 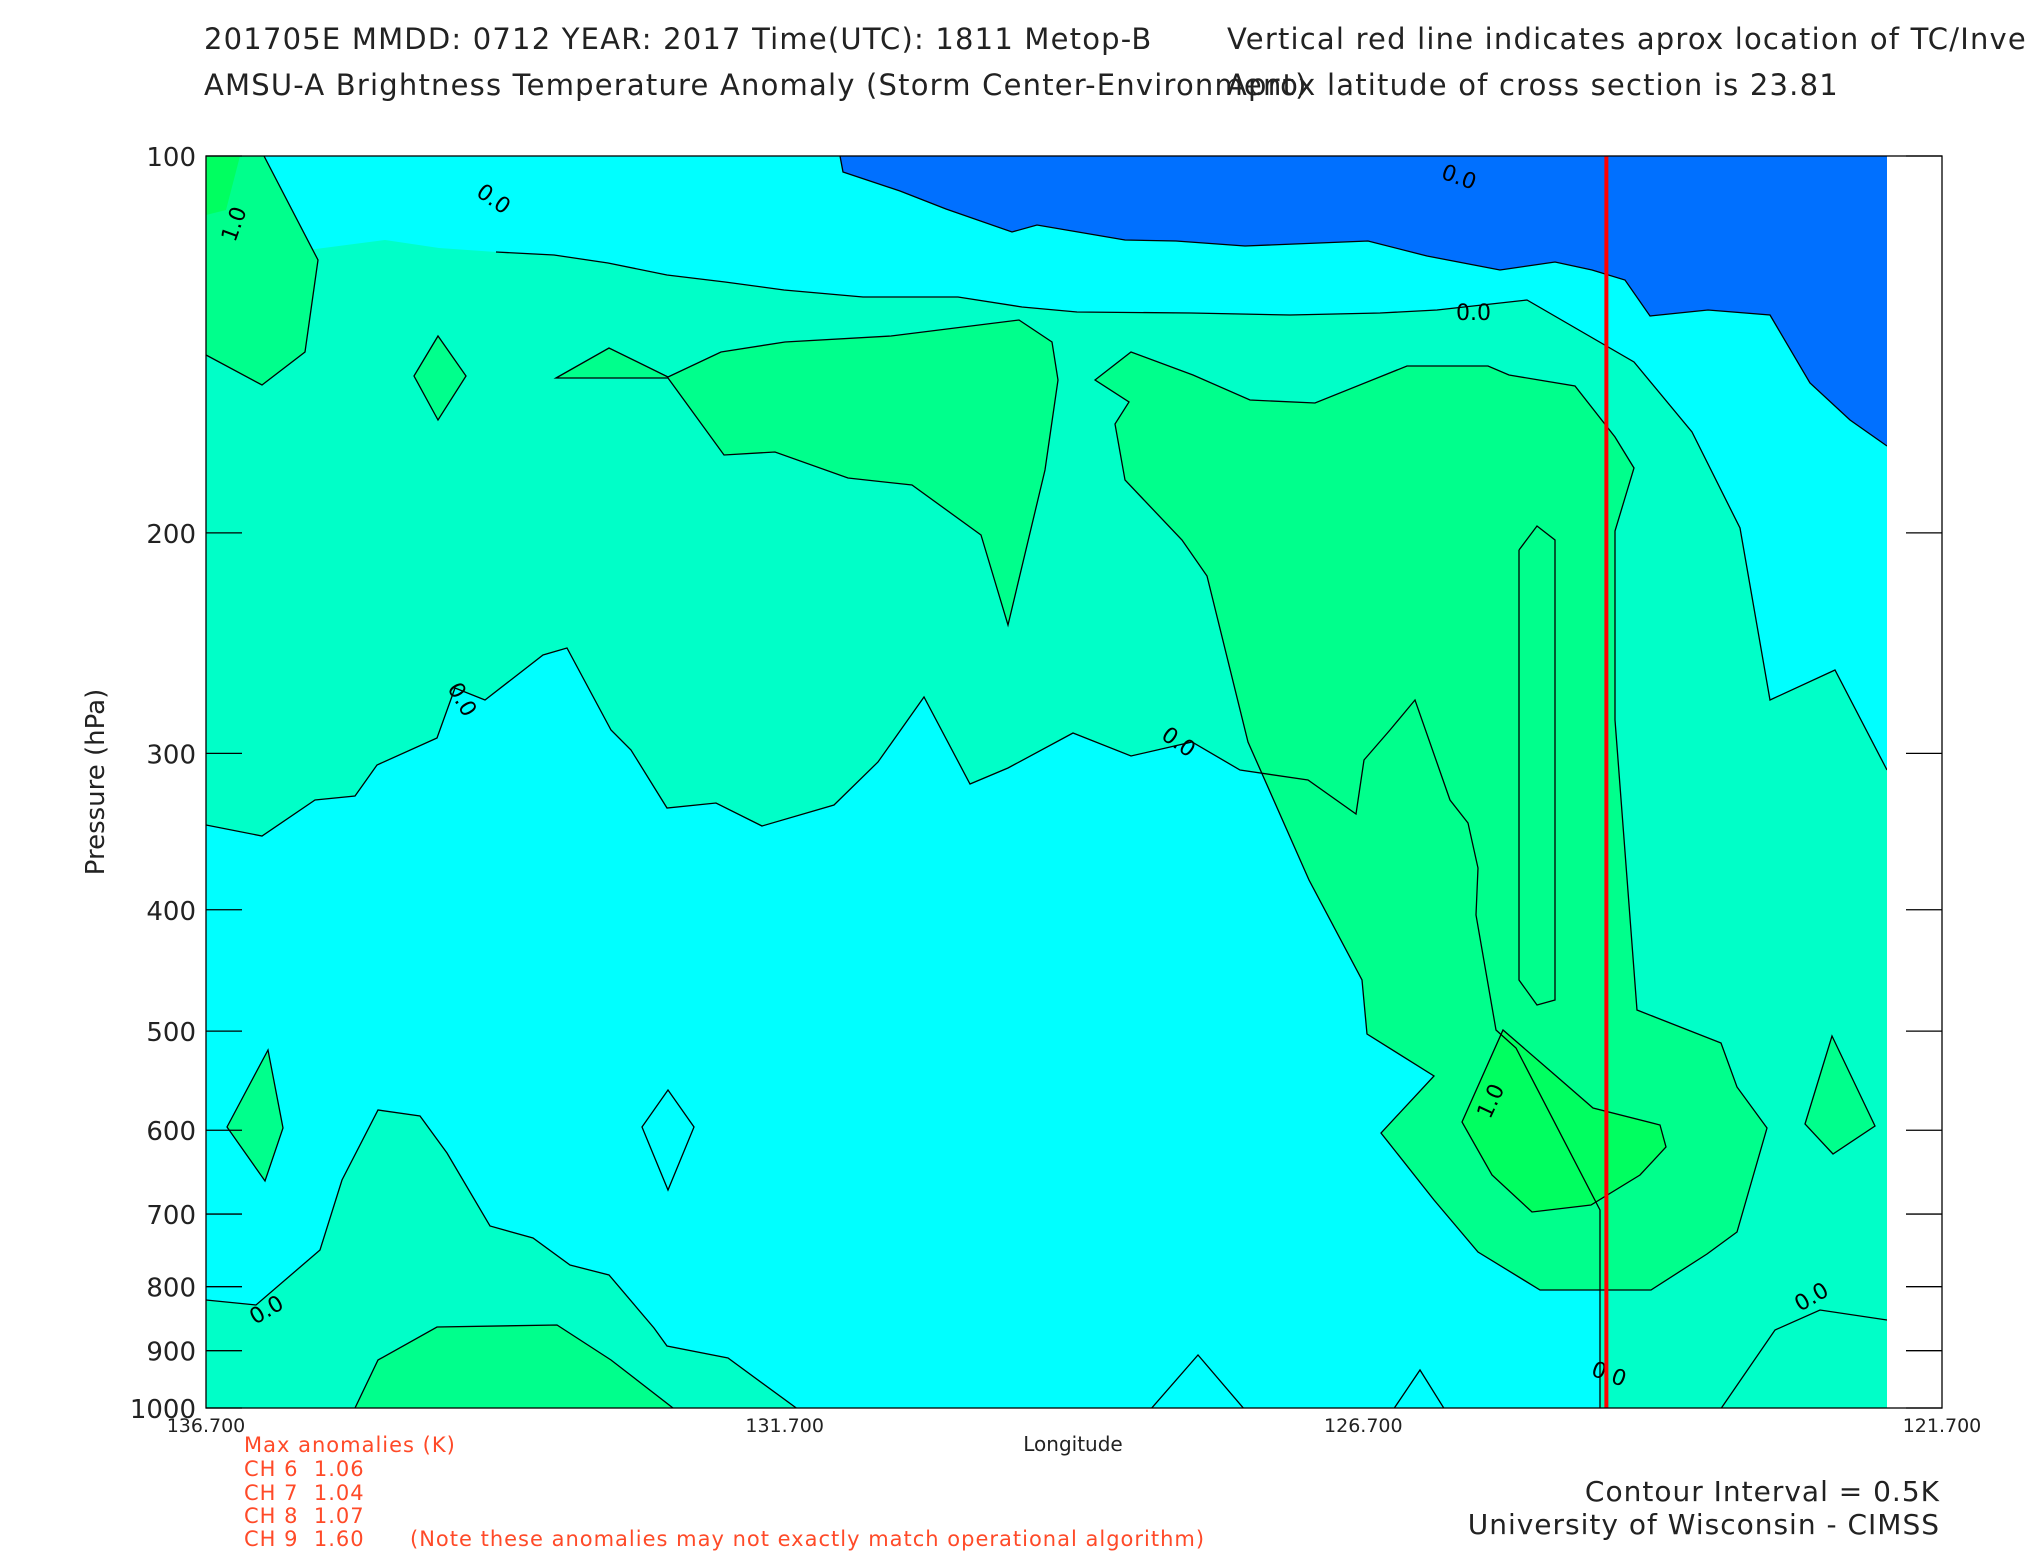 What do you see at coordinates (163, 1410) in the screenshot?
I see `y-tick-label: 1000` at bounding box center [163, 1410].